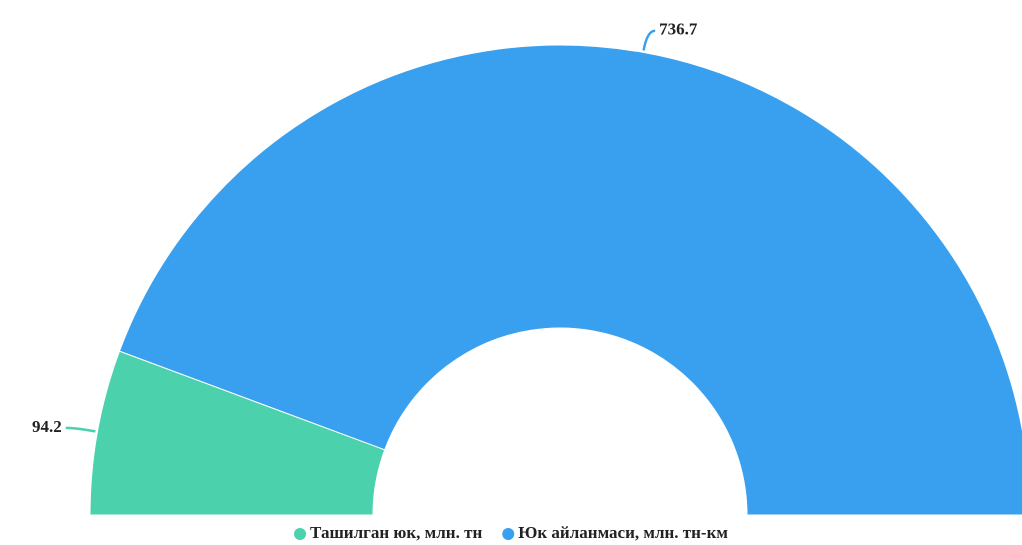 This screenshot has width=1022, height=545. Describe the element at coordinates (623, 532) in the screenshot. I see `legend-label: Юк айланмаси, млн. тн-км` at that location.